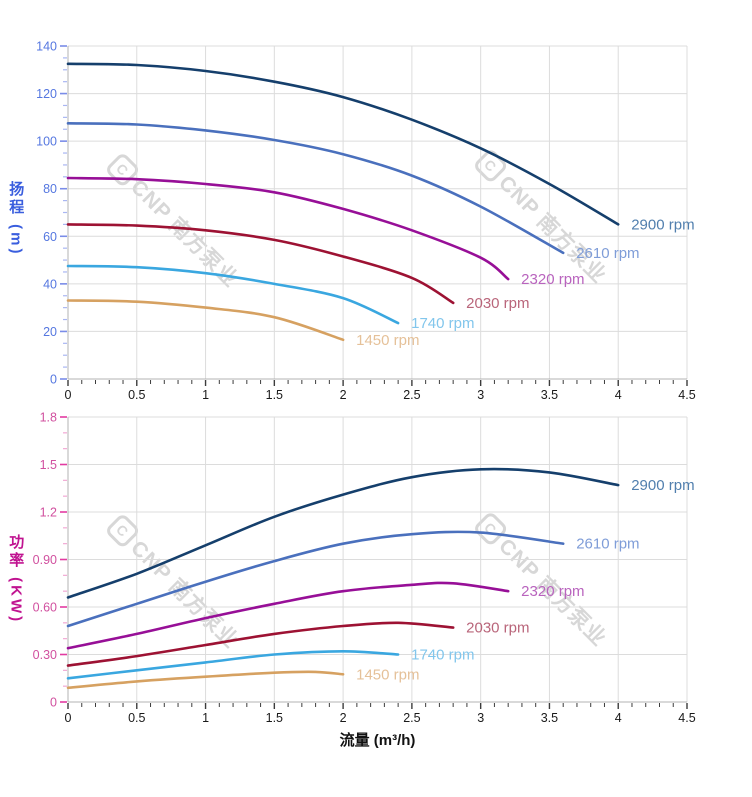  What do you see at coordinates (48, 513) in the screenshot?
I see `svg-text: 1.2` at bounding box center [48, 513].